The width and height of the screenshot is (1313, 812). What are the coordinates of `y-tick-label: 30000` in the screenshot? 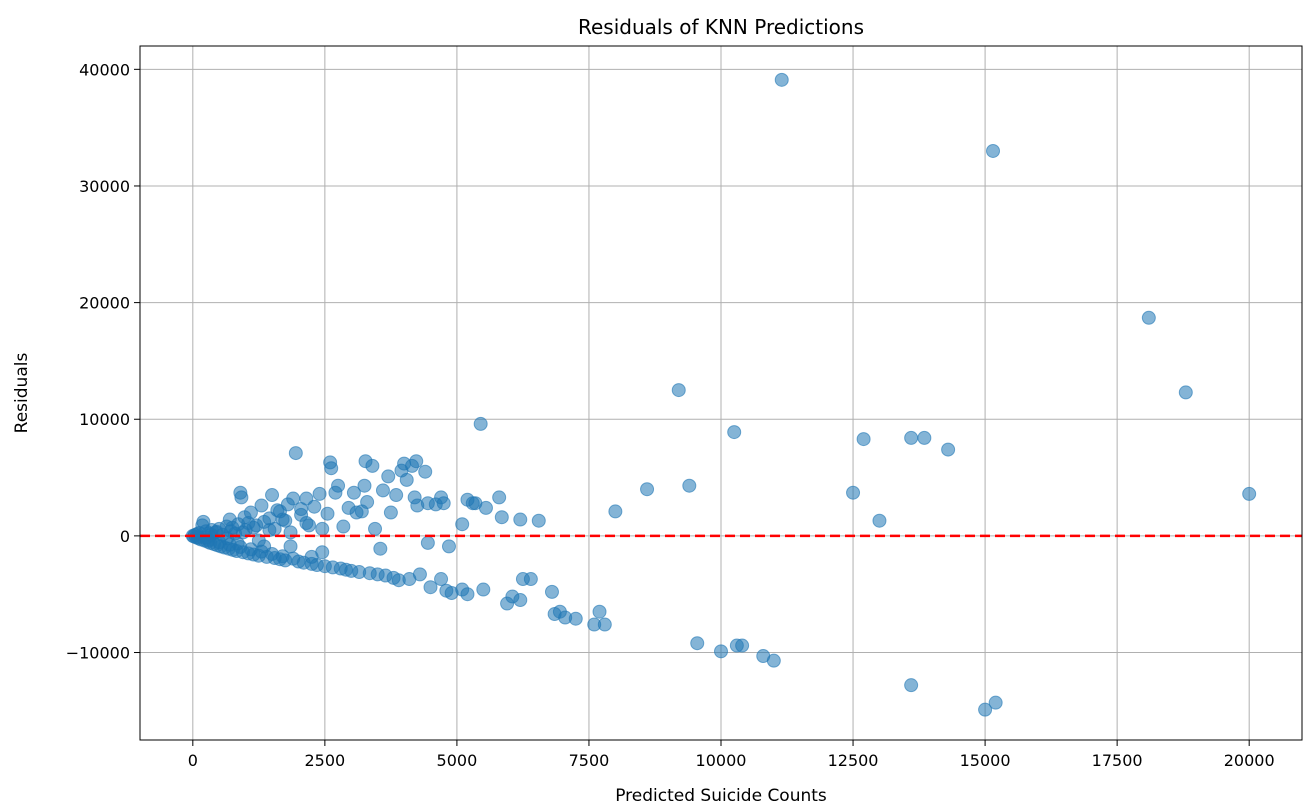 It's located at (104, 186).